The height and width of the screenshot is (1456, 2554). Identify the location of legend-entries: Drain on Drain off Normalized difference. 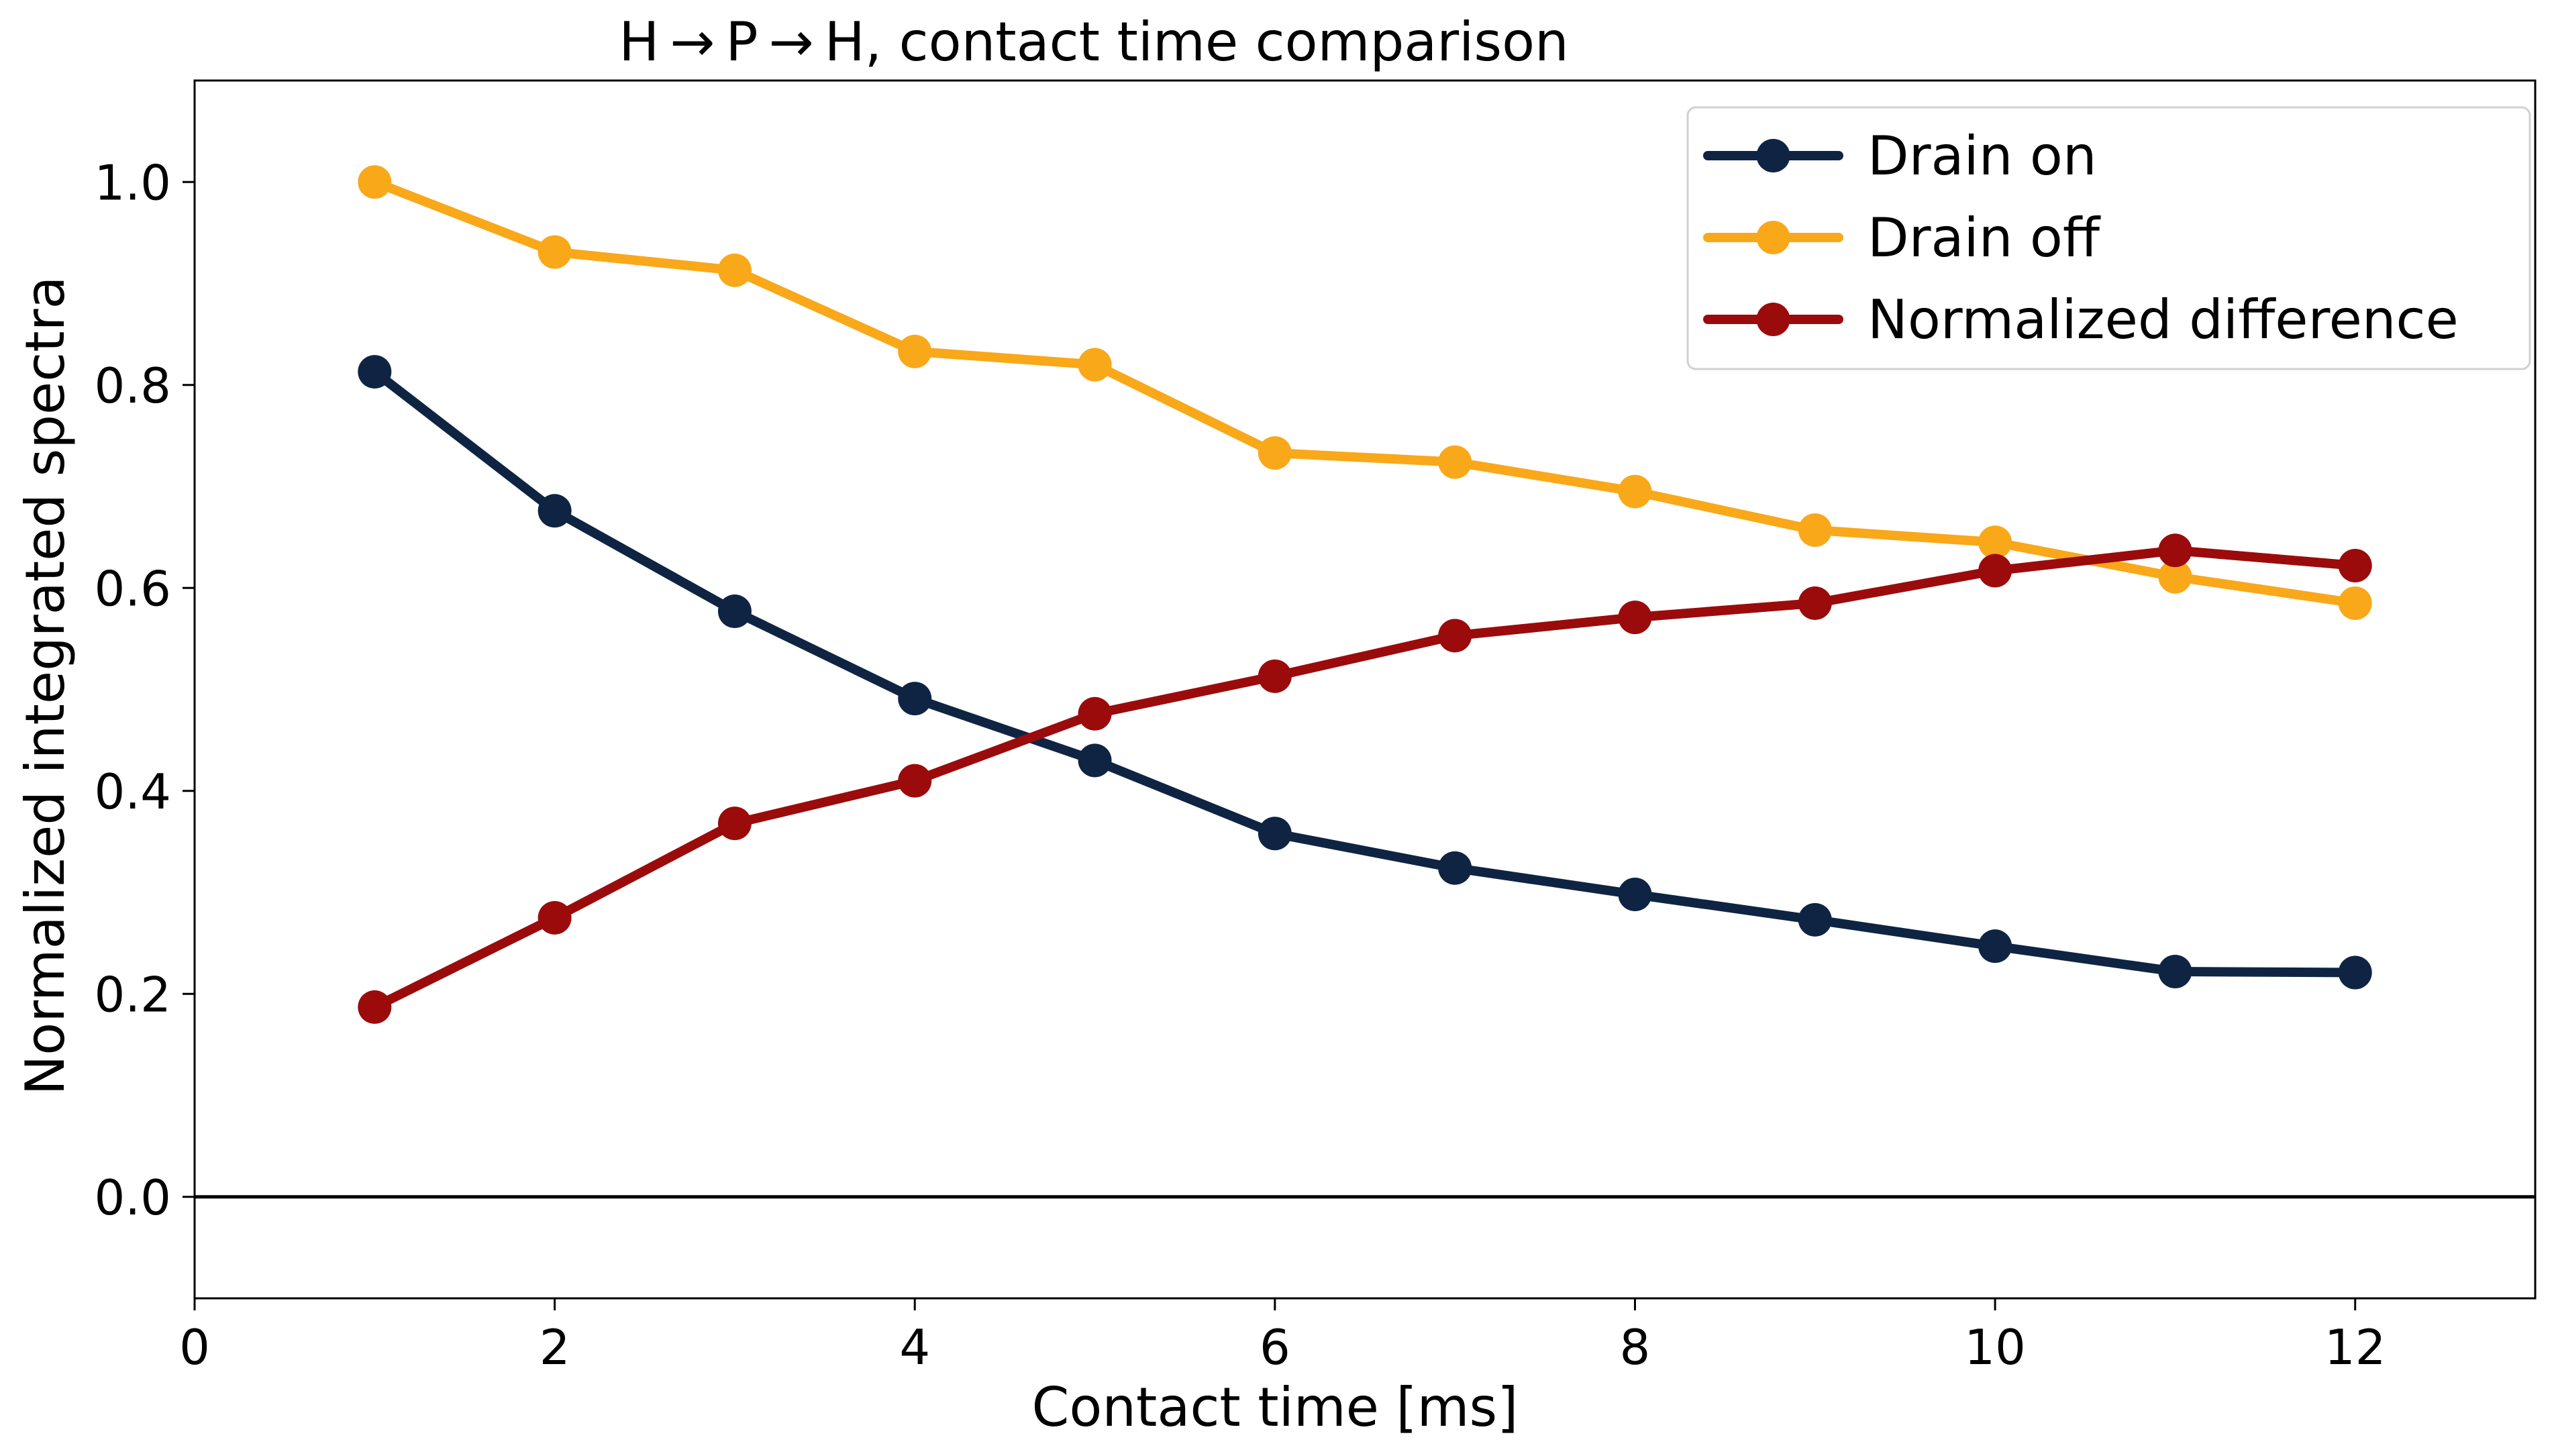
(2081, 238).